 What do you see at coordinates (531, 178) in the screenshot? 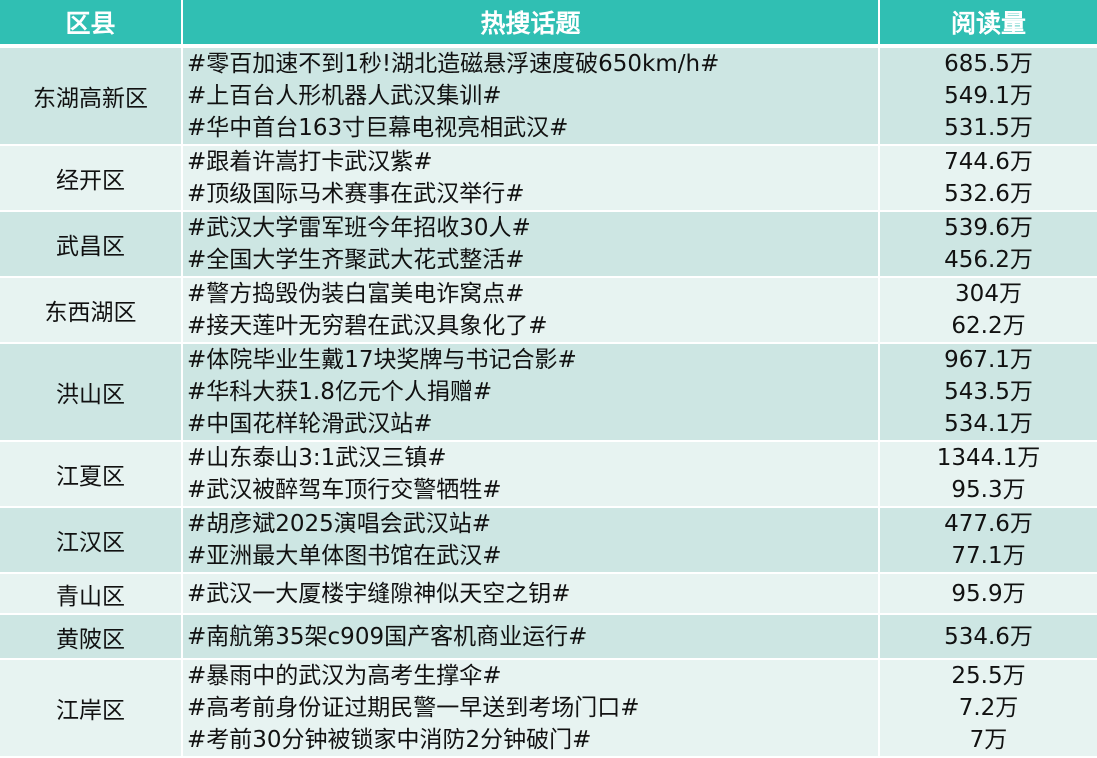
I see `topics-cell: #跟着许嵩打卡武汉紫# #顶级国际马术赛事在武汉举行#` at bounding box center [531, 178].